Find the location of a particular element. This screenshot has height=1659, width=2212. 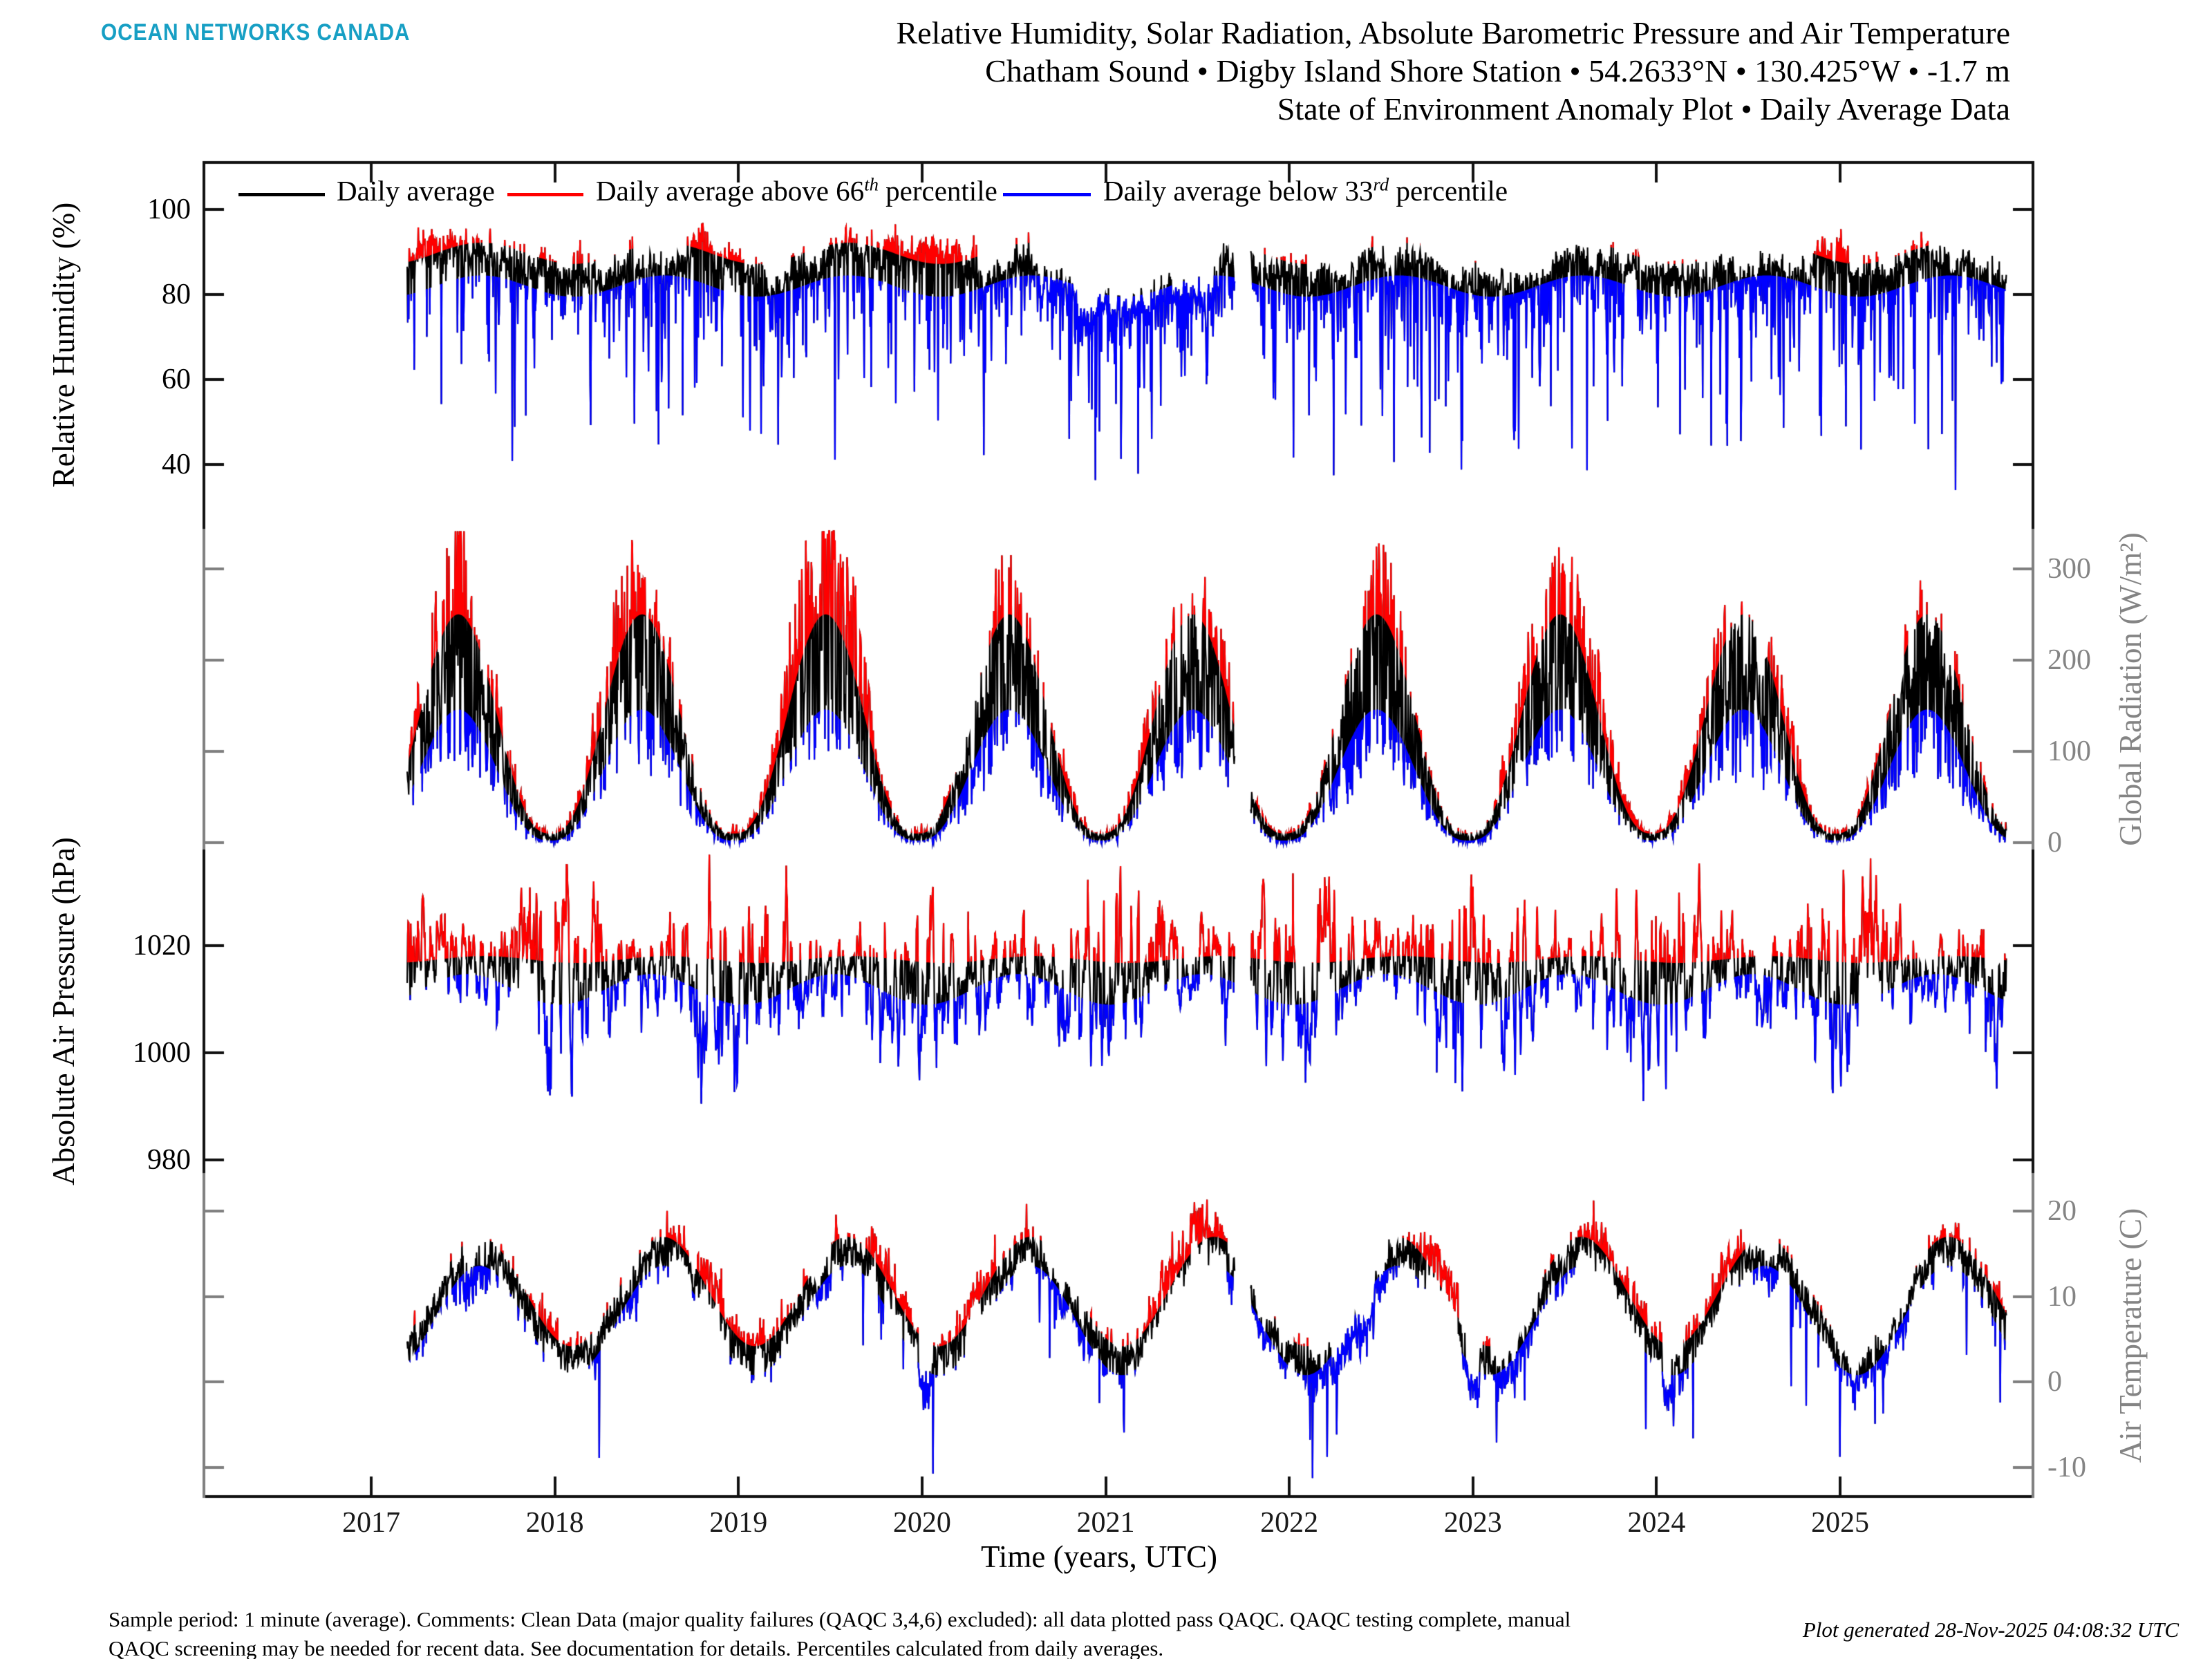

x-tick-label-2020: 2020 is located at coordinates (922, 1523).